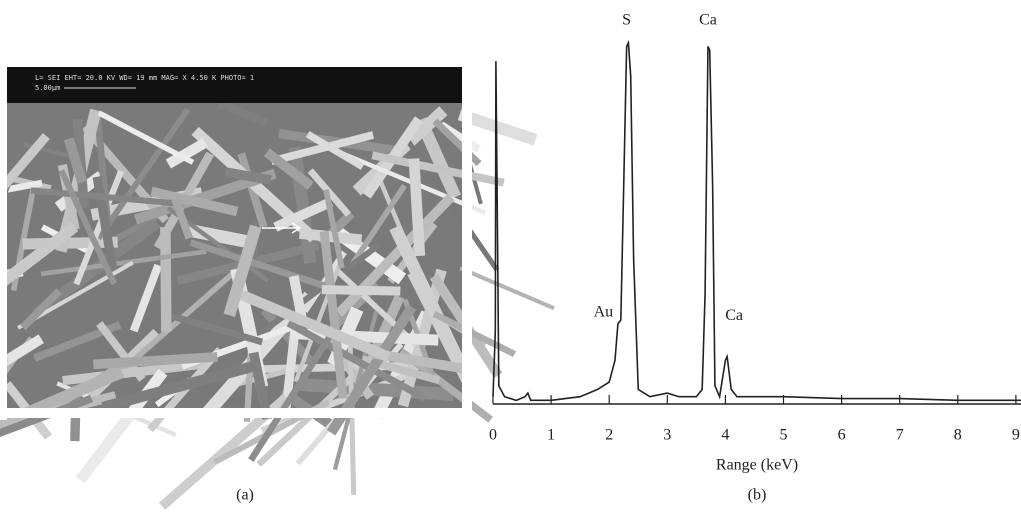  Describe the element at coordinates (245, 495) in the screenshot. I see `caption: (a)` at that location.